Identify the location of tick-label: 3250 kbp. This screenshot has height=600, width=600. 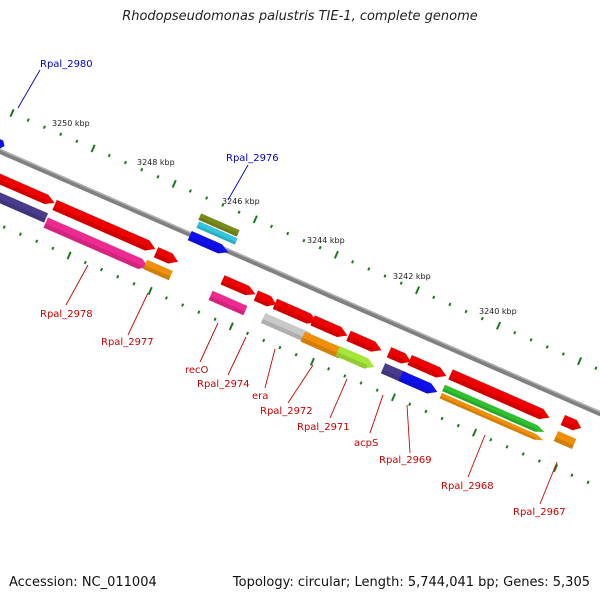
(71, 123).